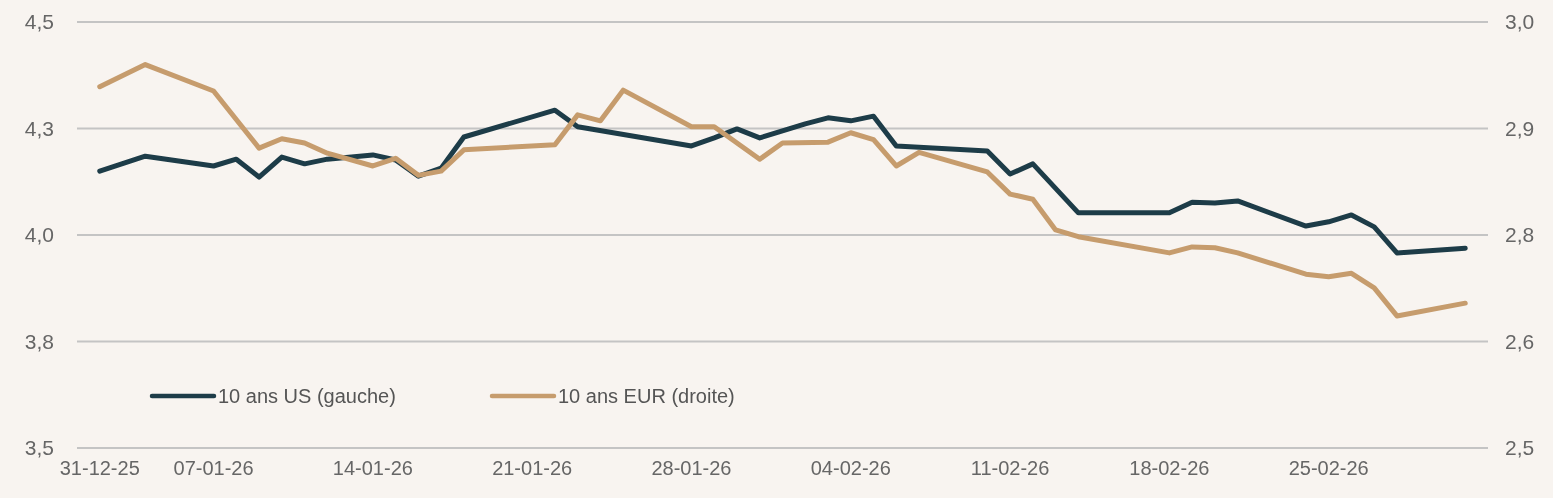 The height and width of the screenshot is (498, 1553). Describe the element at coordinates (1520, 128) in the screenshot. I see `y2-tick-label: 2,9` at that location.